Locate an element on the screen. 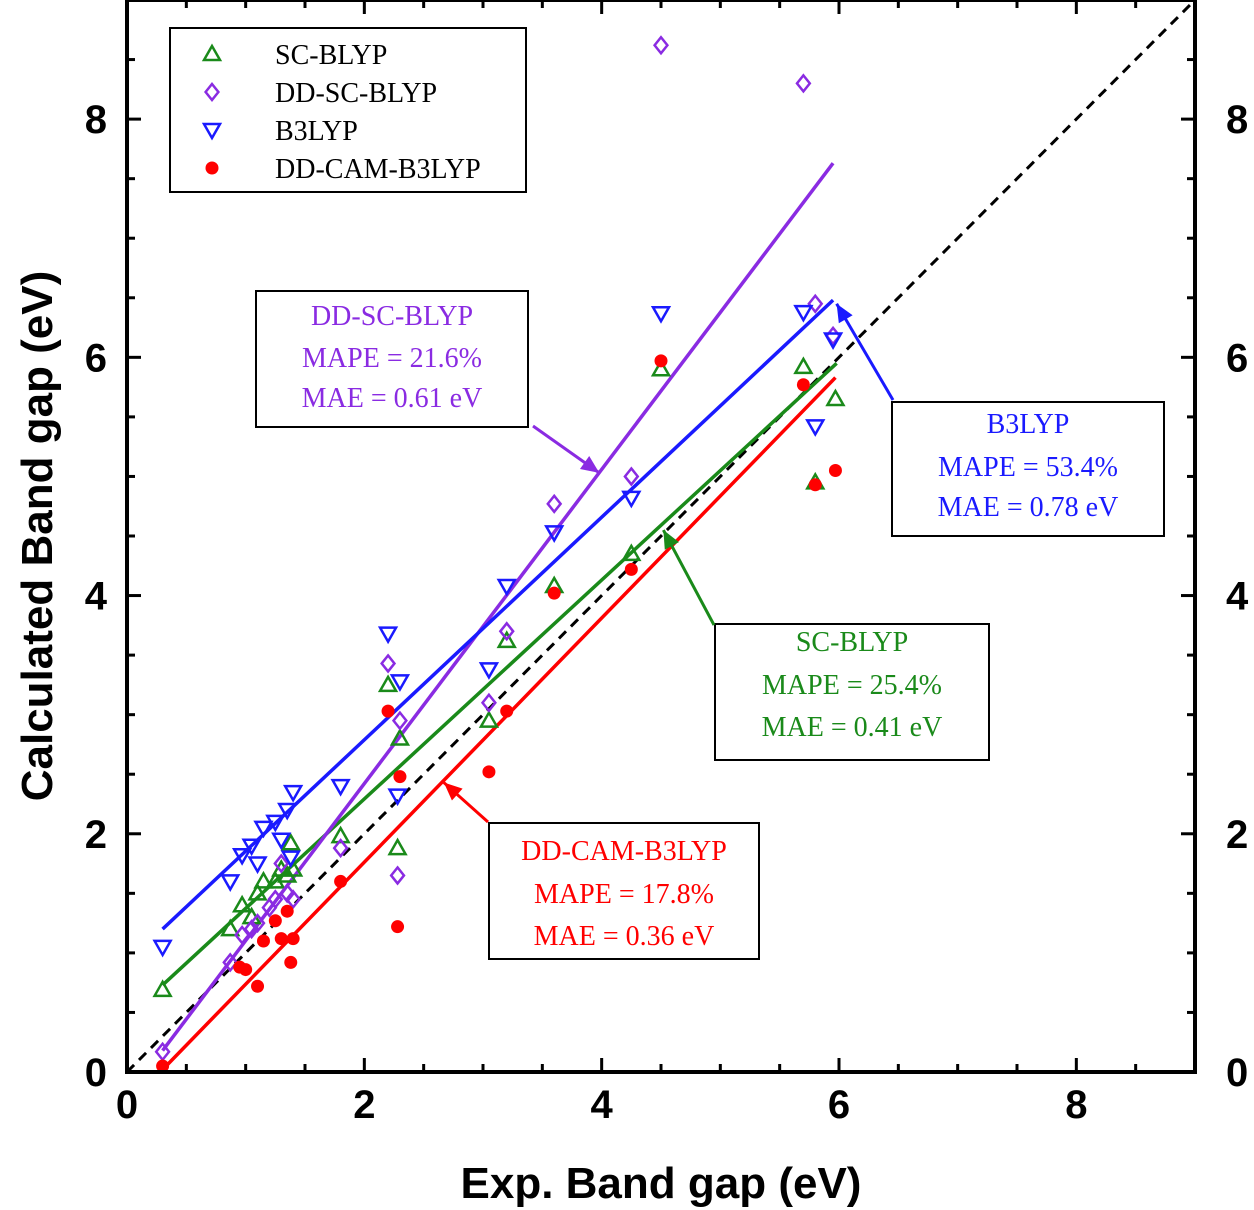 The image size is (1254, 1210). y-tick-label-left: 6 is located at coordinates (96, 358).